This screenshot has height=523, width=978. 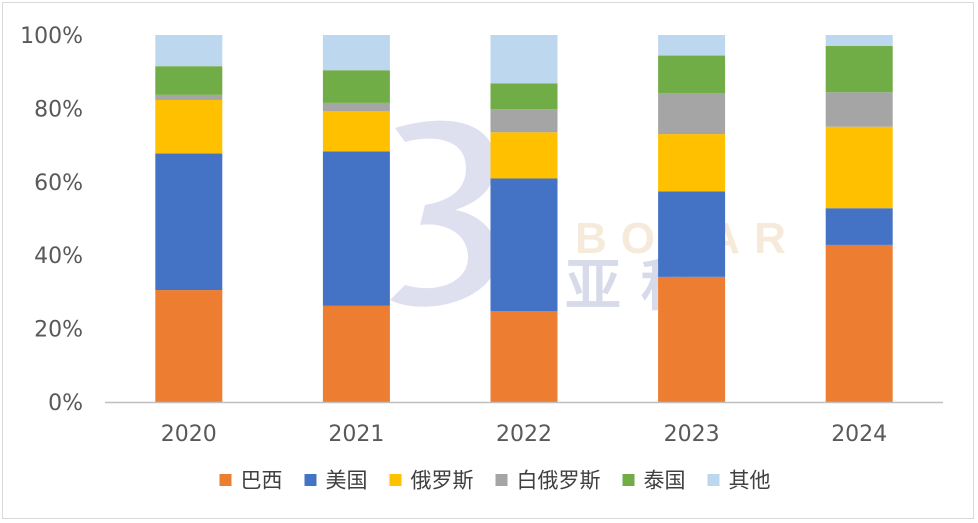 I want to click on legend-label: 白俄罗斯, so click(x=559, y=481).